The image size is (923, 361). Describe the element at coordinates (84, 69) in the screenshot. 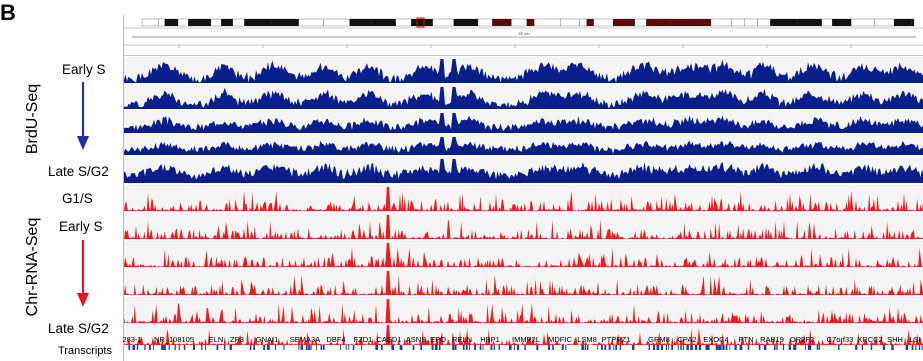

I see `brdu-early-s-label: Early S` at that location.